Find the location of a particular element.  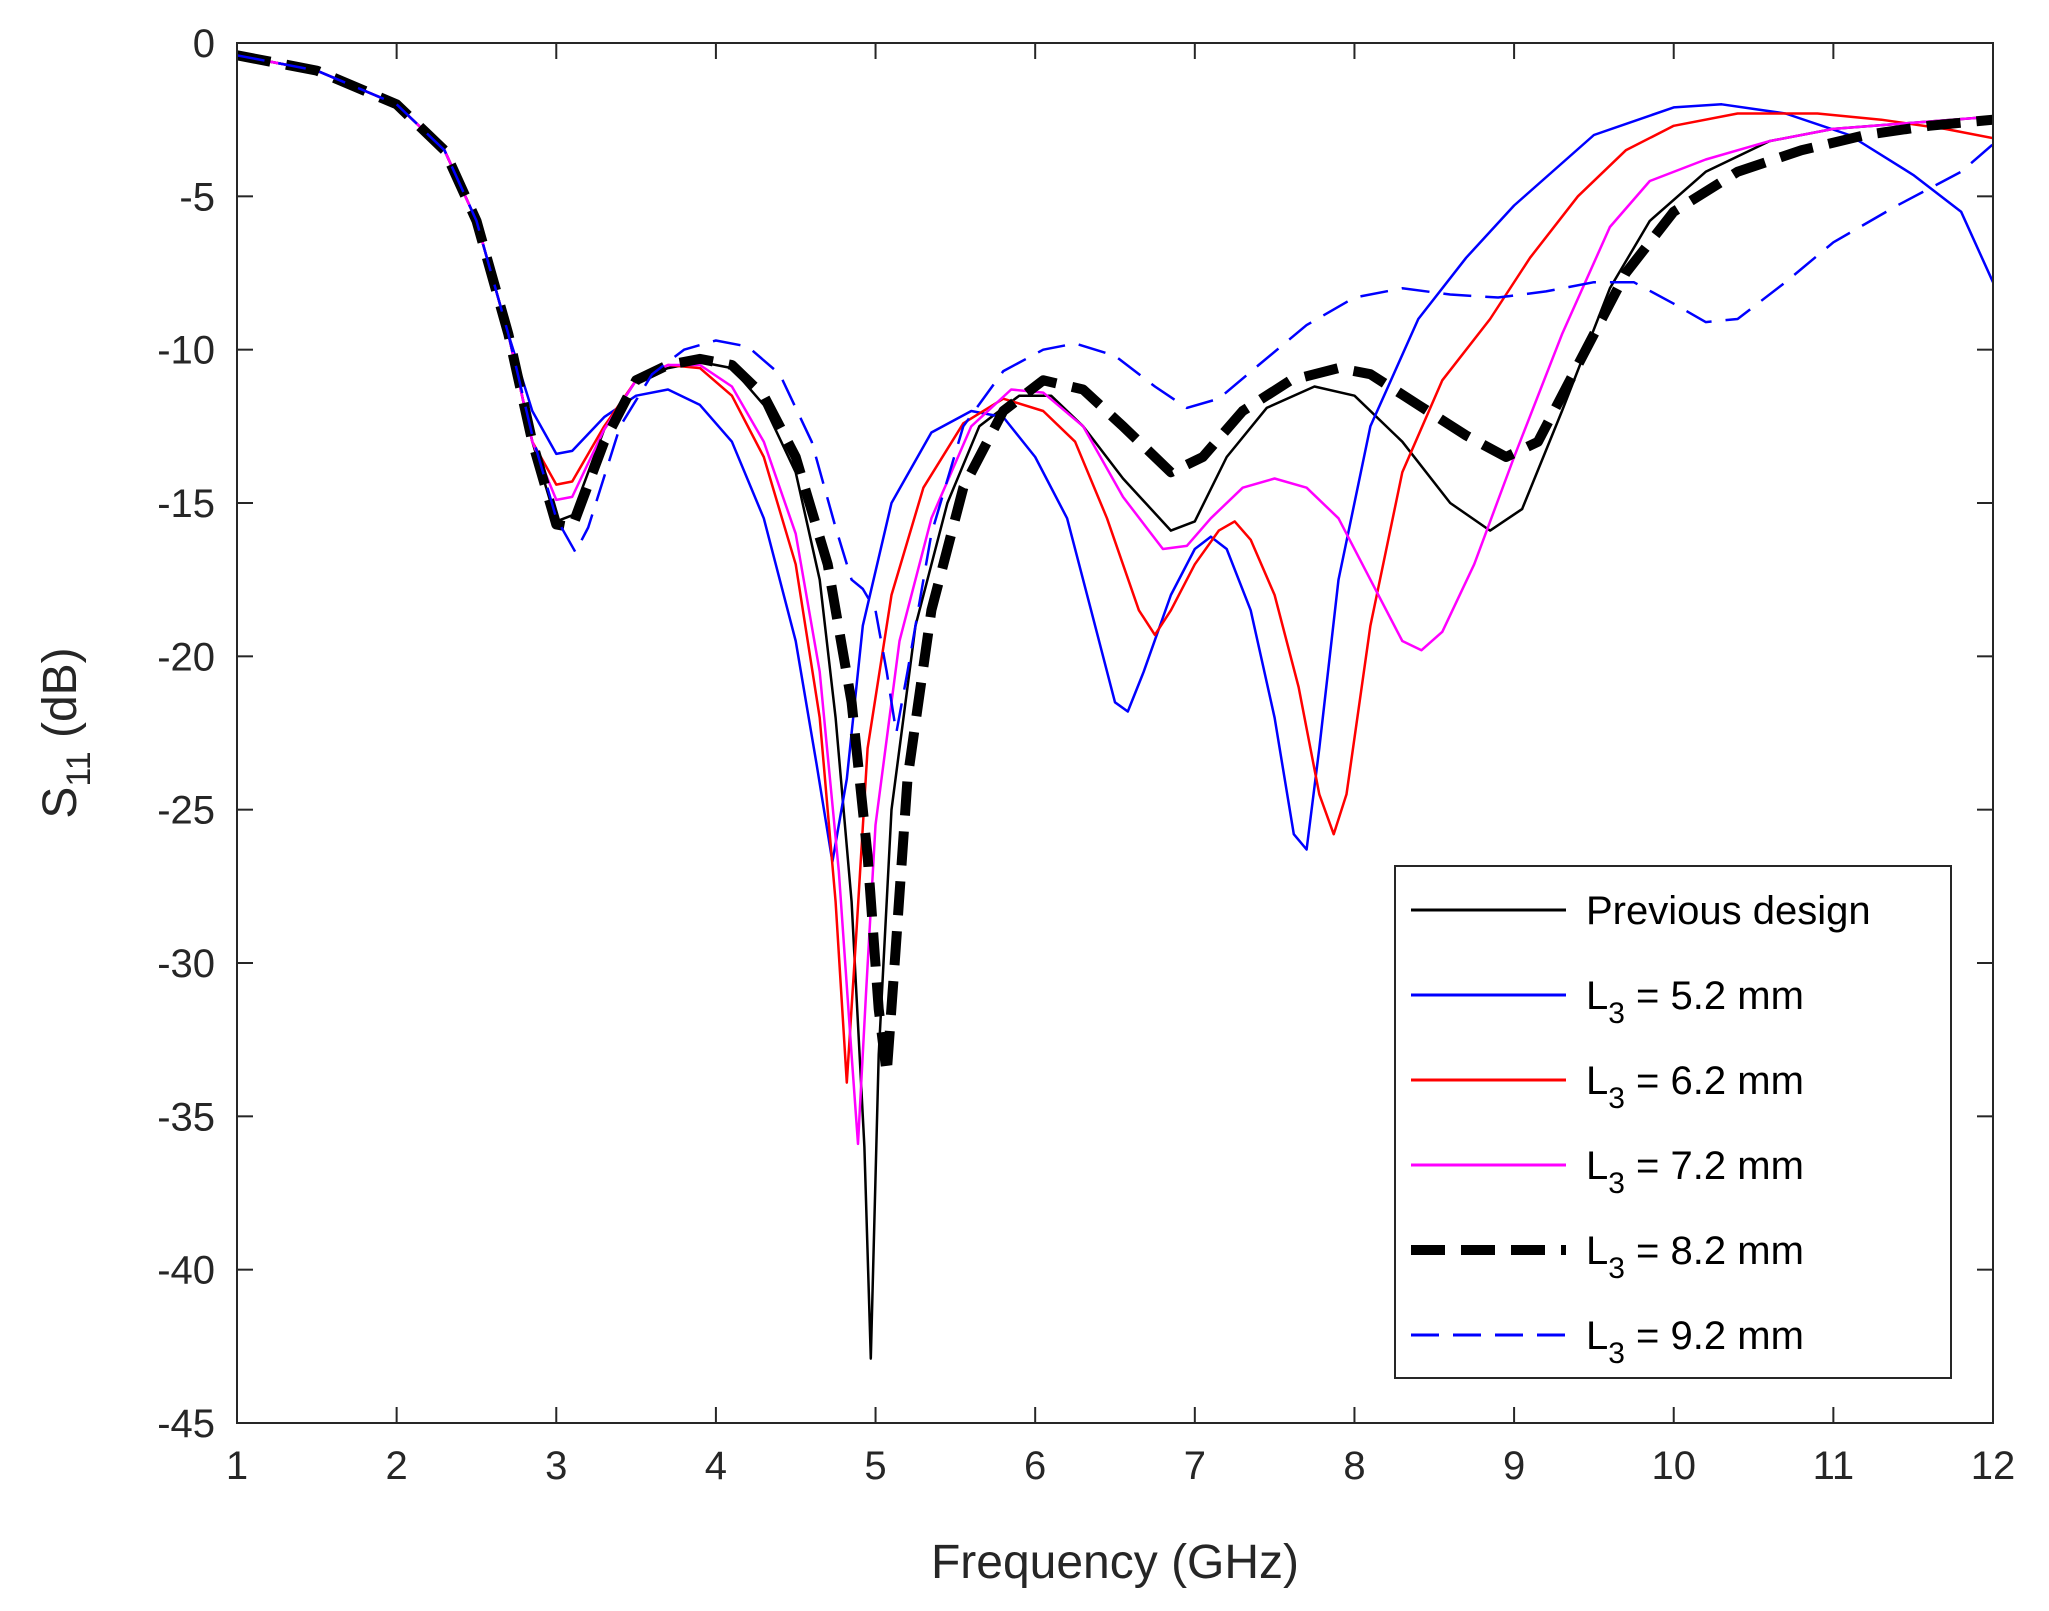

y-axis-title-unit: (dB) is located at coordinates (60, 699).